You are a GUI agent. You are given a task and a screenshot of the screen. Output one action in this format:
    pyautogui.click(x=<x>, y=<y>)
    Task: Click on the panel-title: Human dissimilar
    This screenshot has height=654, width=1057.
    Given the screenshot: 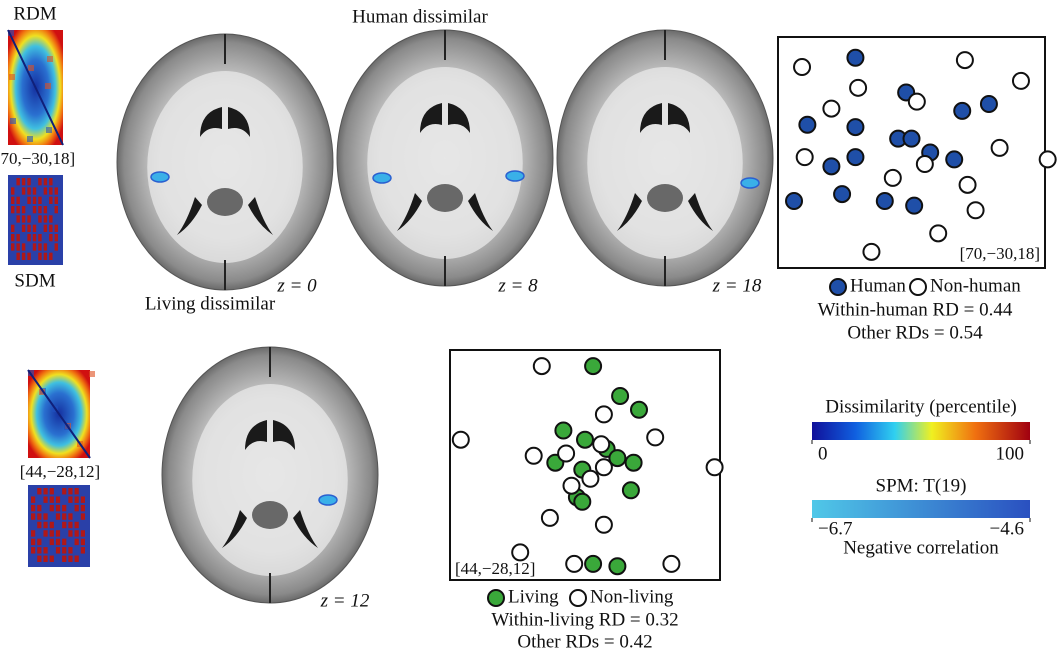 What is the action you would take?
    pyautogui.click(x=420, y=16)
    